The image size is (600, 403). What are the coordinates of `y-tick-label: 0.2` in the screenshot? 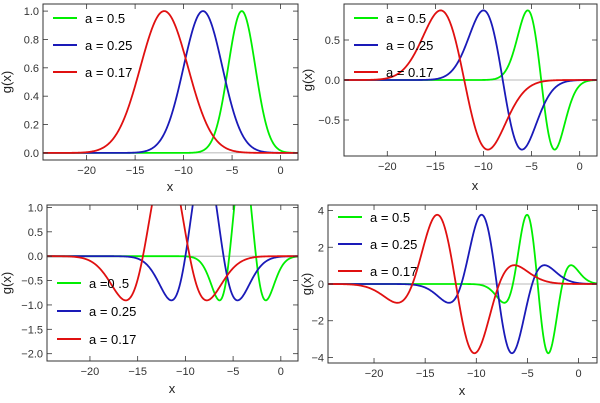 It's located at (31, 126).